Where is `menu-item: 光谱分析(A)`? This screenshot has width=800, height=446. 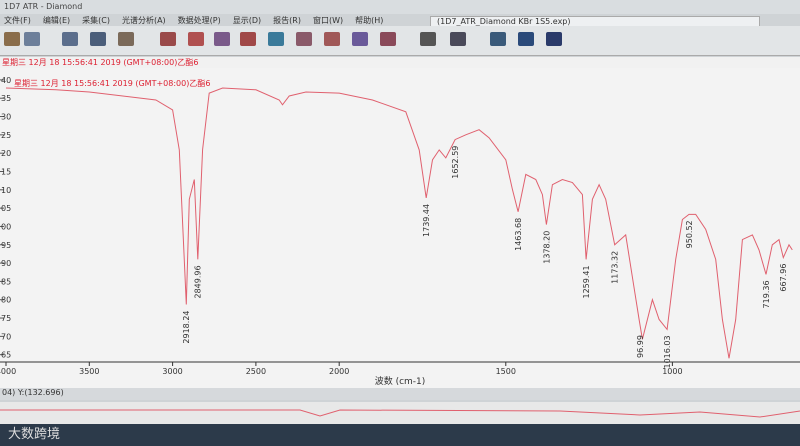 menu-item: 光谱分析(A) is located at coordinates (143, 20).